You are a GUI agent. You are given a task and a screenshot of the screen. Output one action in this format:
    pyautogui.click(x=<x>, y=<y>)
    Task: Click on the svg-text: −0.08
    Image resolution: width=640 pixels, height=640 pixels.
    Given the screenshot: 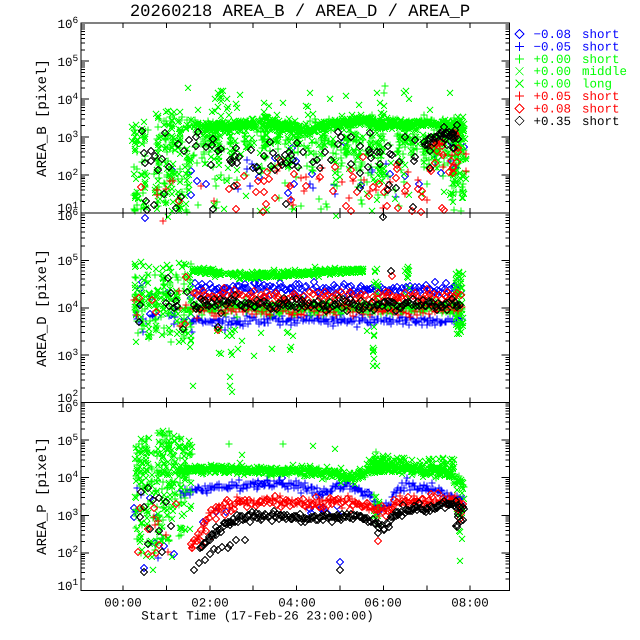 What is the action you would take?
    pyautogui.click(x=553, y=35)
    